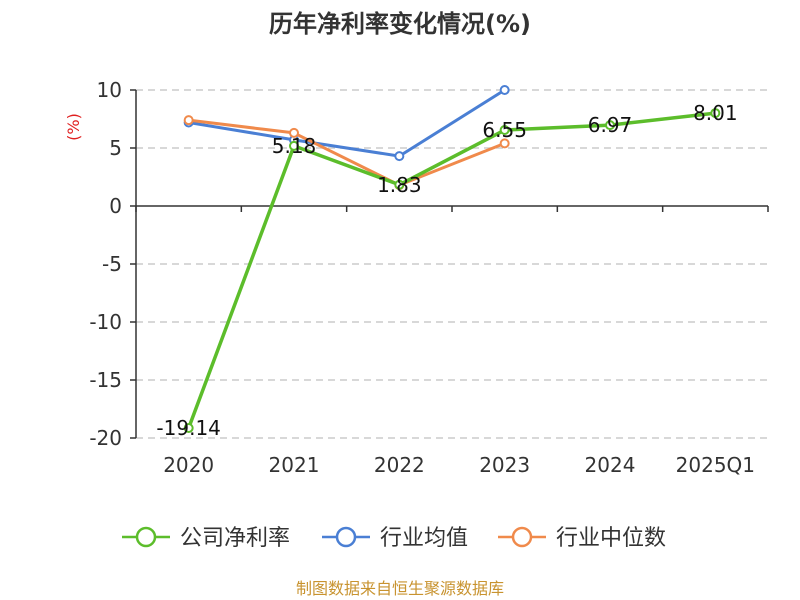 The image size is (800, 600). I want to click on x-tick-label: 2024, so click(610, 465).